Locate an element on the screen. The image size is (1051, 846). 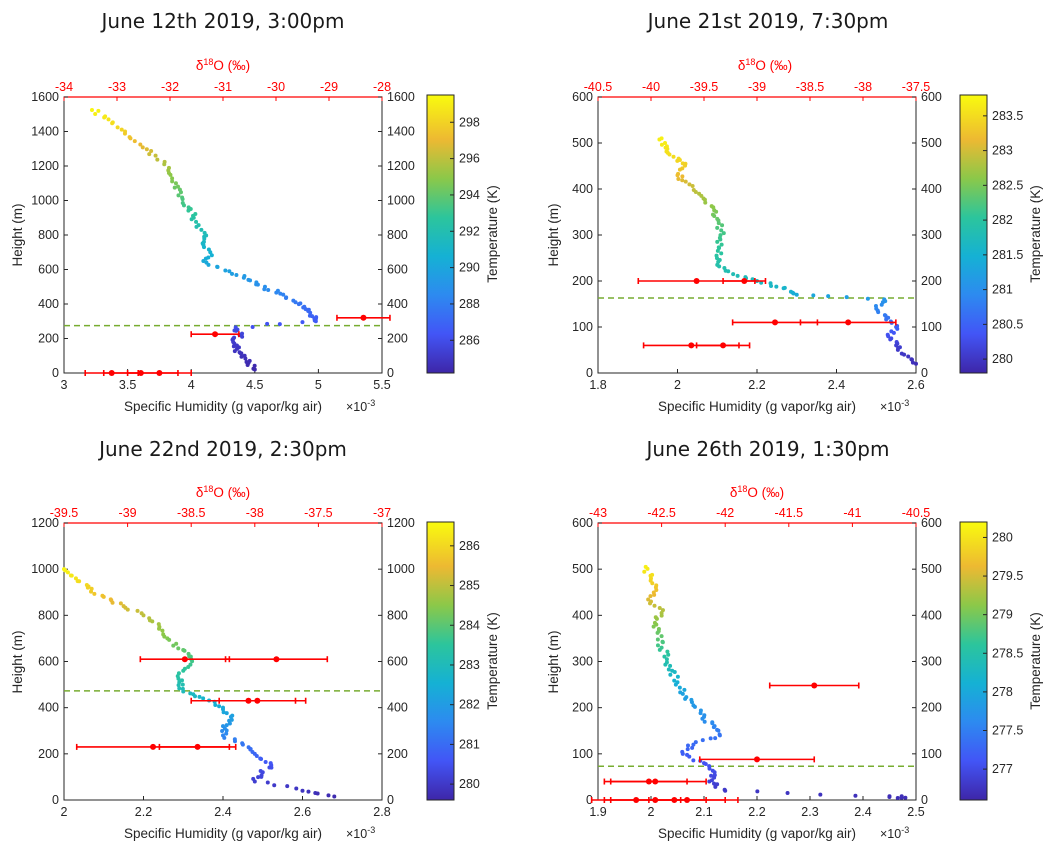
y-tick-label: 300 is located at coordinates (582, 662).